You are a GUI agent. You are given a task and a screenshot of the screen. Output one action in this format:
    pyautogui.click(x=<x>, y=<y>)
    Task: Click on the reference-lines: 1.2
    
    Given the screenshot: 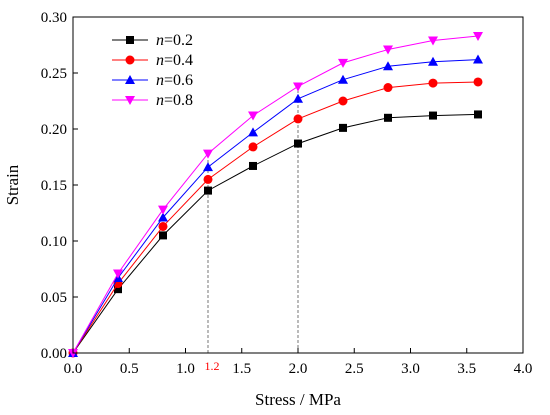 What is the action you would take?
    pyautogui.click(x=252, y=229)
    